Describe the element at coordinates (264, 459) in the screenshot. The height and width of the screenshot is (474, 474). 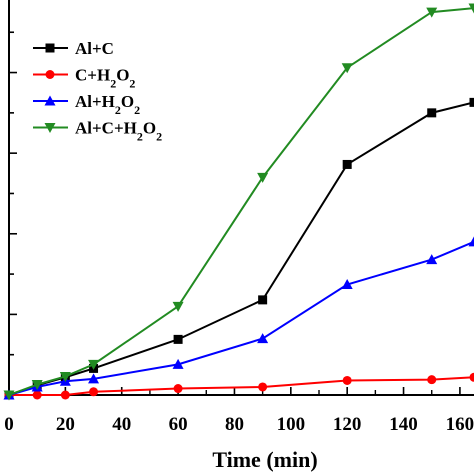
I see `x-axis-title: Time (min)` at that location.